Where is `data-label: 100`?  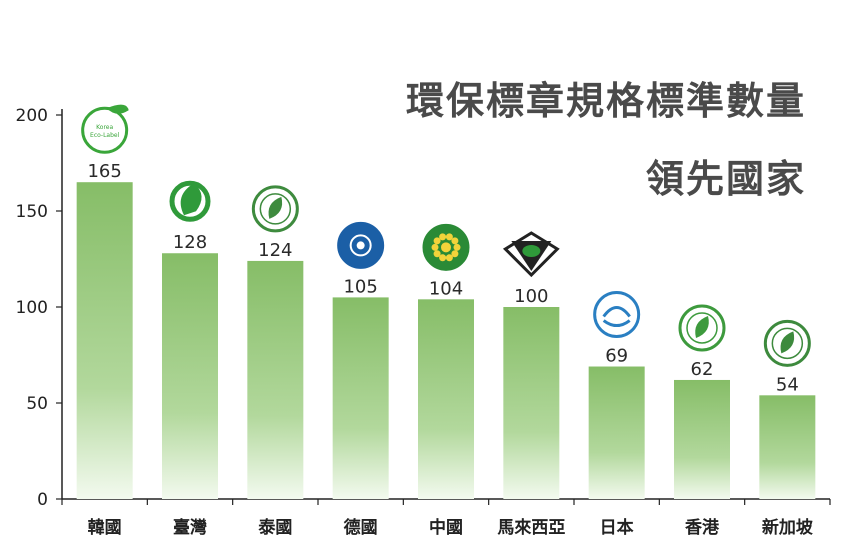 data-label: 100 is located at coordinates (531, 296).